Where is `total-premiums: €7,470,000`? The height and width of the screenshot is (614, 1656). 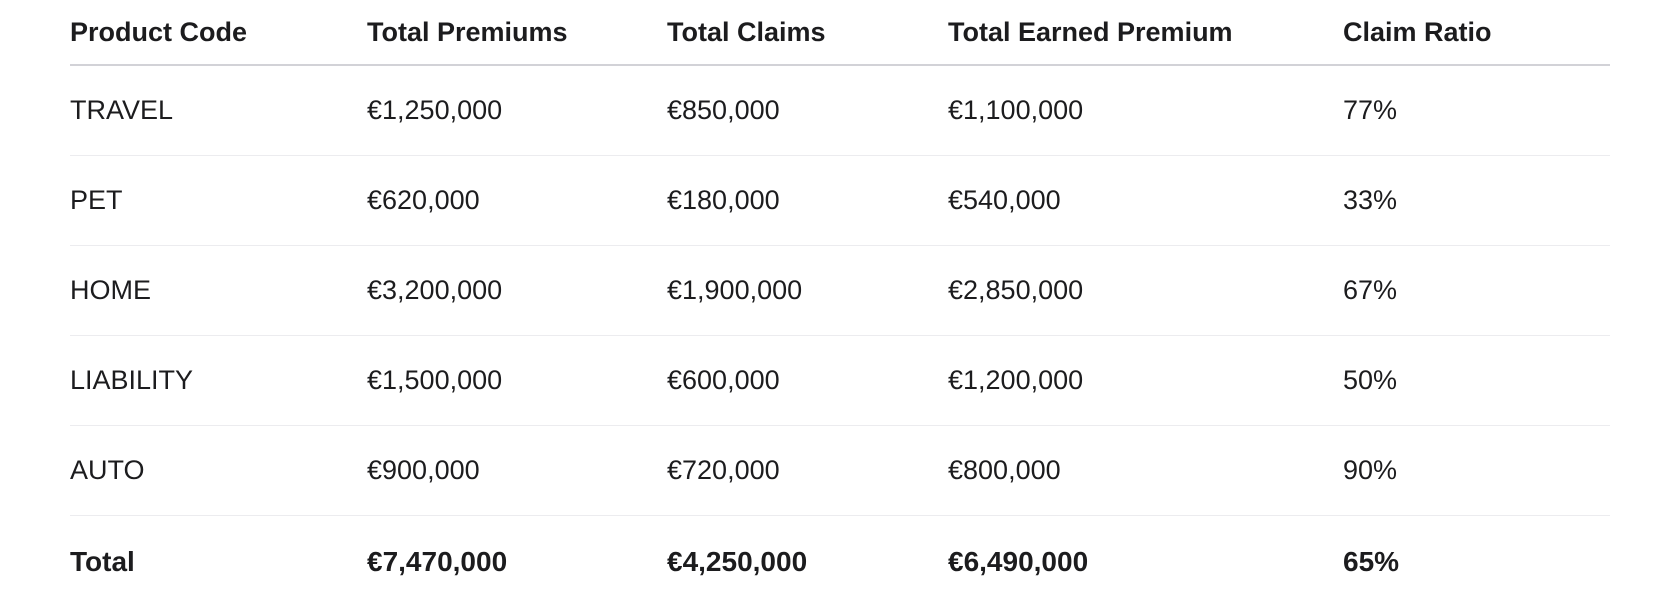
total-premiums: €7,470,000 is located at coordinates (437, 561).